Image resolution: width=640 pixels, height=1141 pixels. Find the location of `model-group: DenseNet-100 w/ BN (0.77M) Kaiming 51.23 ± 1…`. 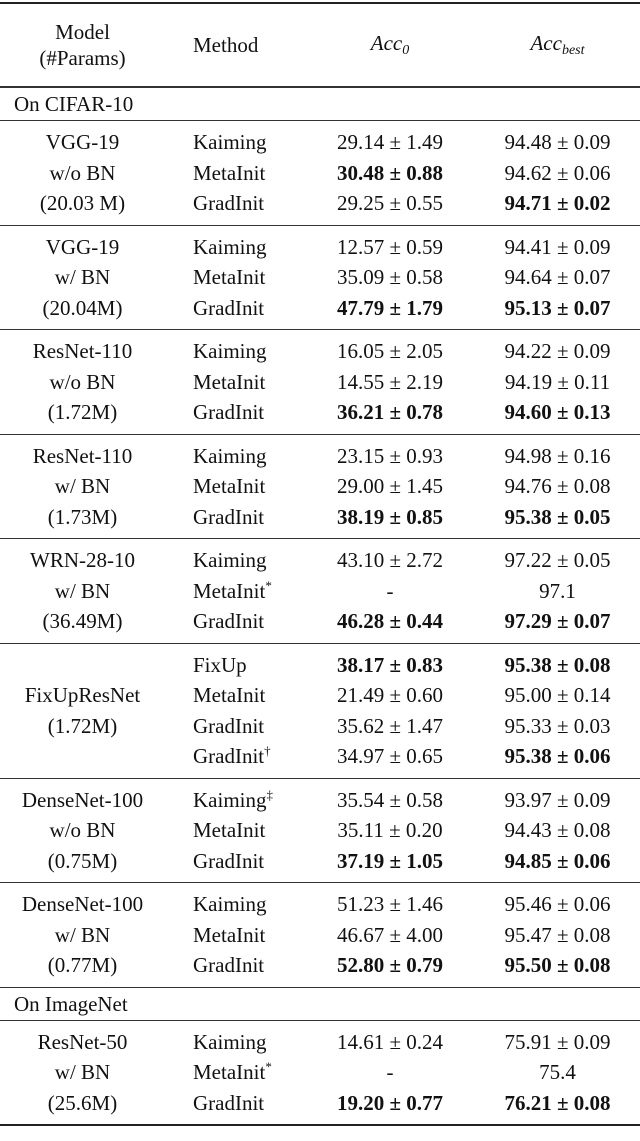

model-group: DenseNet-100 w/ BN (0.77M) Kaiming 51.23 ± 1… is located at coordinates (320, 935).